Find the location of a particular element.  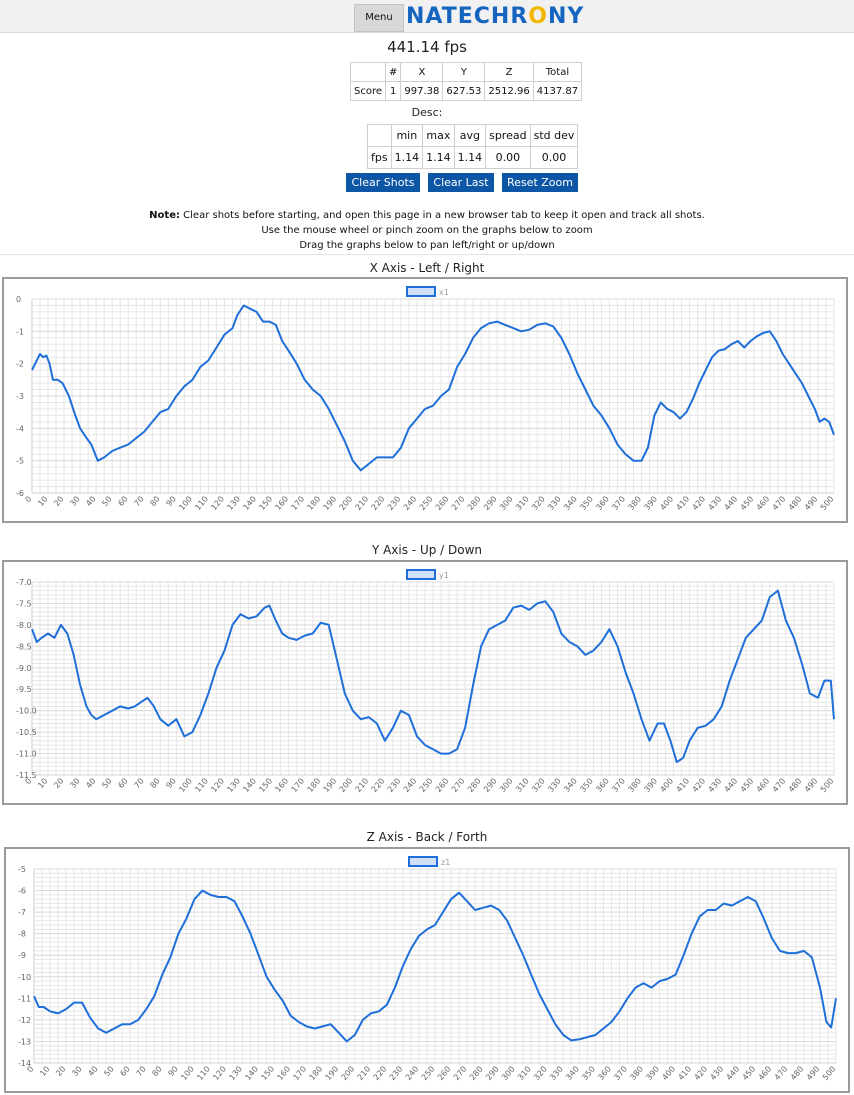

x-tick-label: 140 is located at coordinates (249, 785).